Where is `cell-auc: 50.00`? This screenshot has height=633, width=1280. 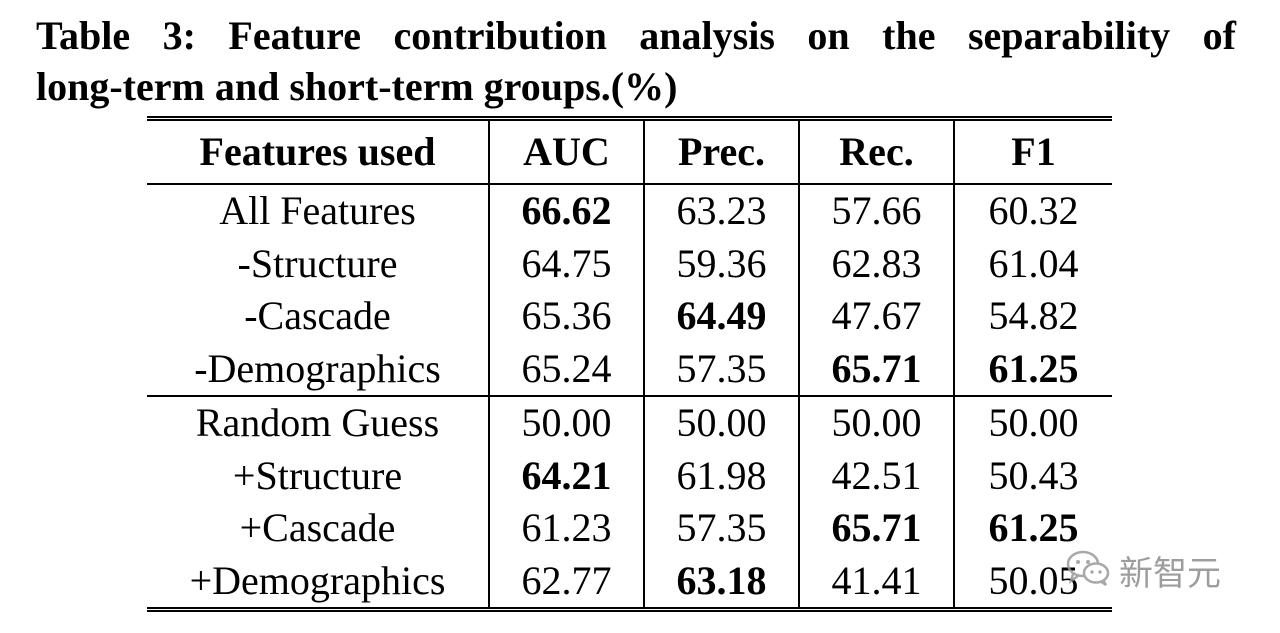 cell-auc: 50.00 is located at coordinates (566, 423).